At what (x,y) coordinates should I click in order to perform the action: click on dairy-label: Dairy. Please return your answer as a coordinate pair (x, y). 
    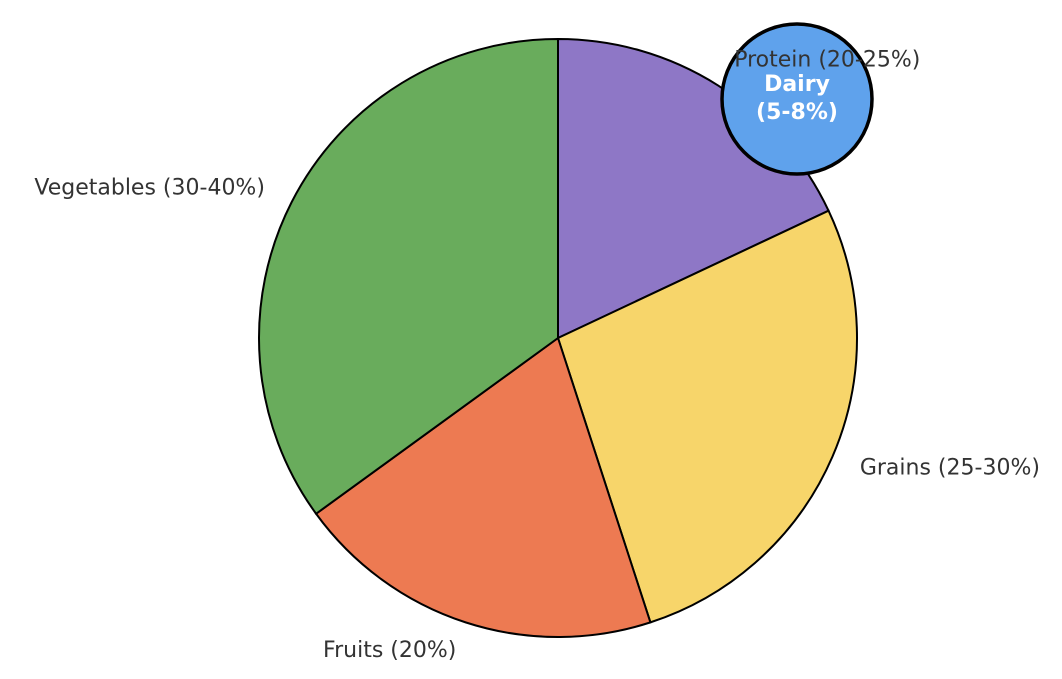
    Looking at the image, I should click on (797, 84).